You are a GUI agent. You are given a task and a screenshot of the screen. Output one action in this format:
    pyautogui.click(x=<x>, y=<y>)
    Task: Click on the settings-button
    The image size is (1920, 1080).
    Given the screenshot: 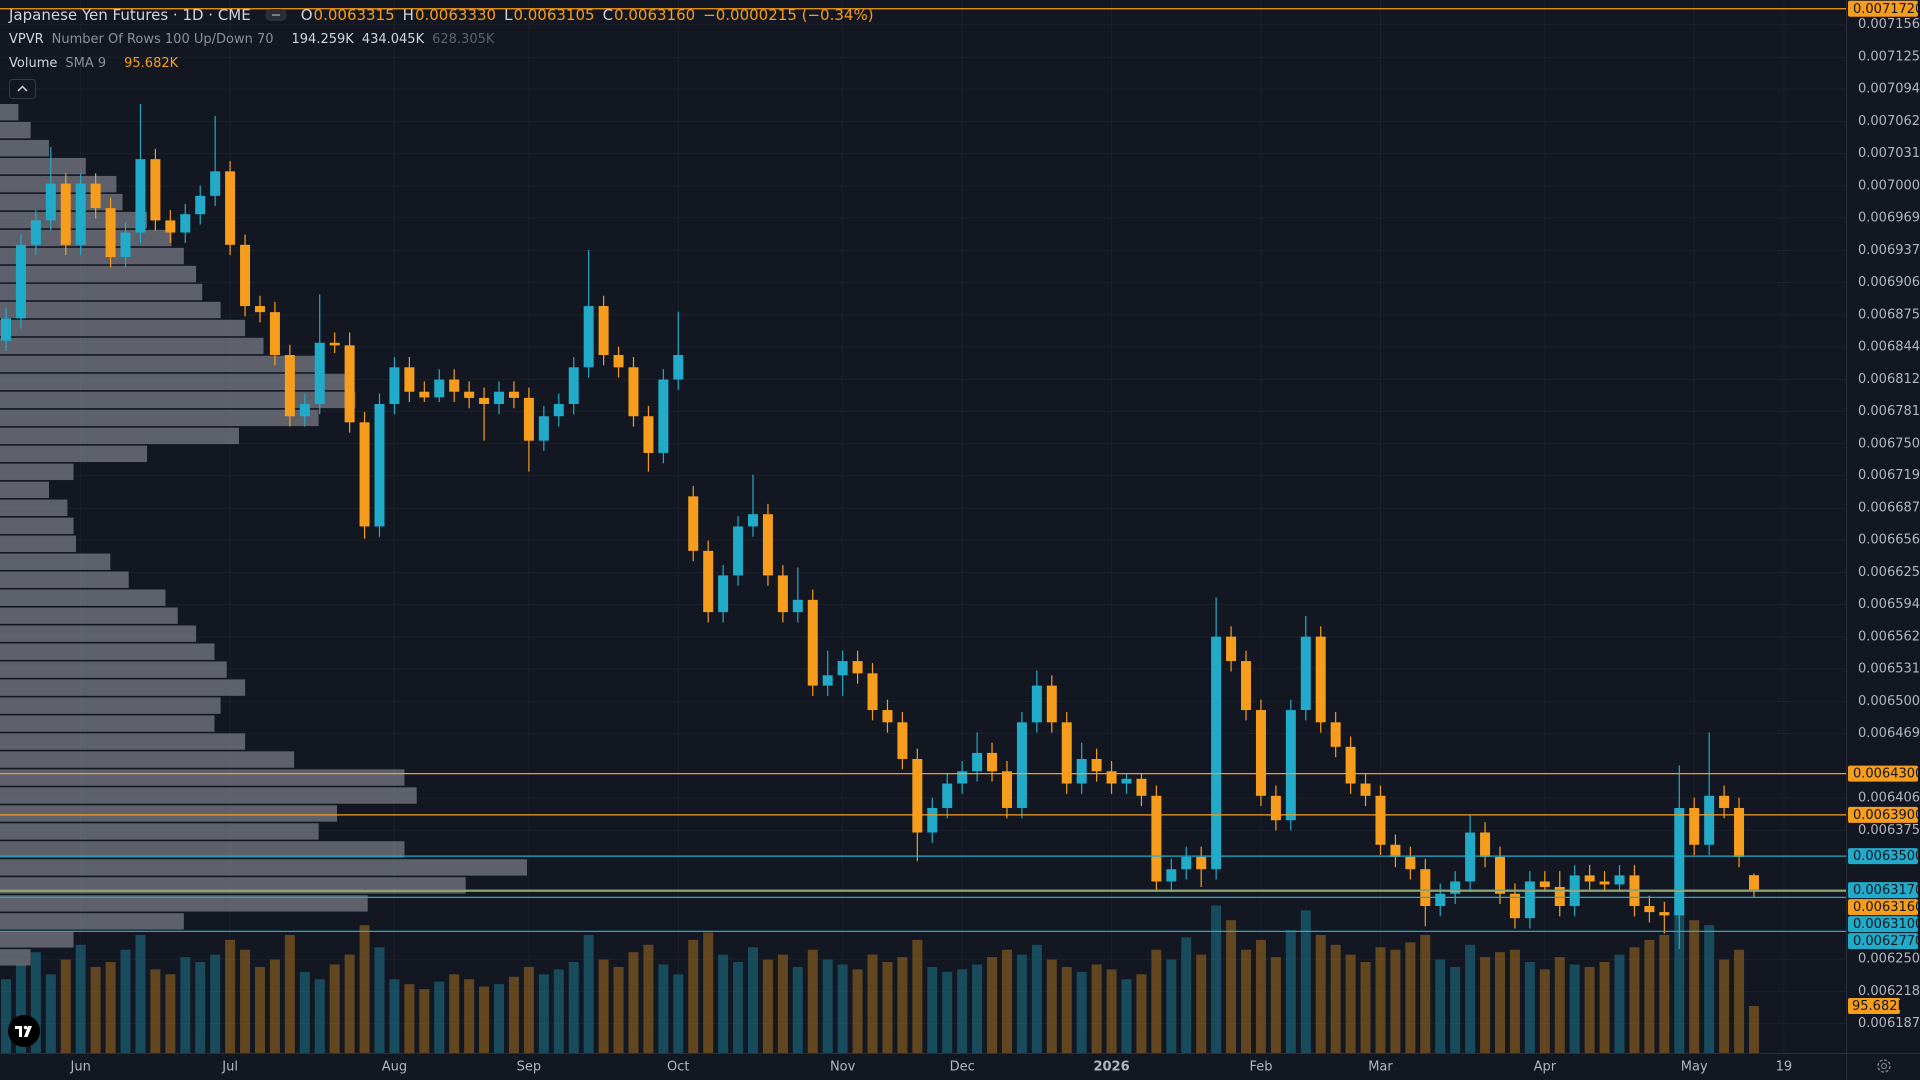 What is the action you would take?
    pyautogui.click(x=1884, y=1066)
    